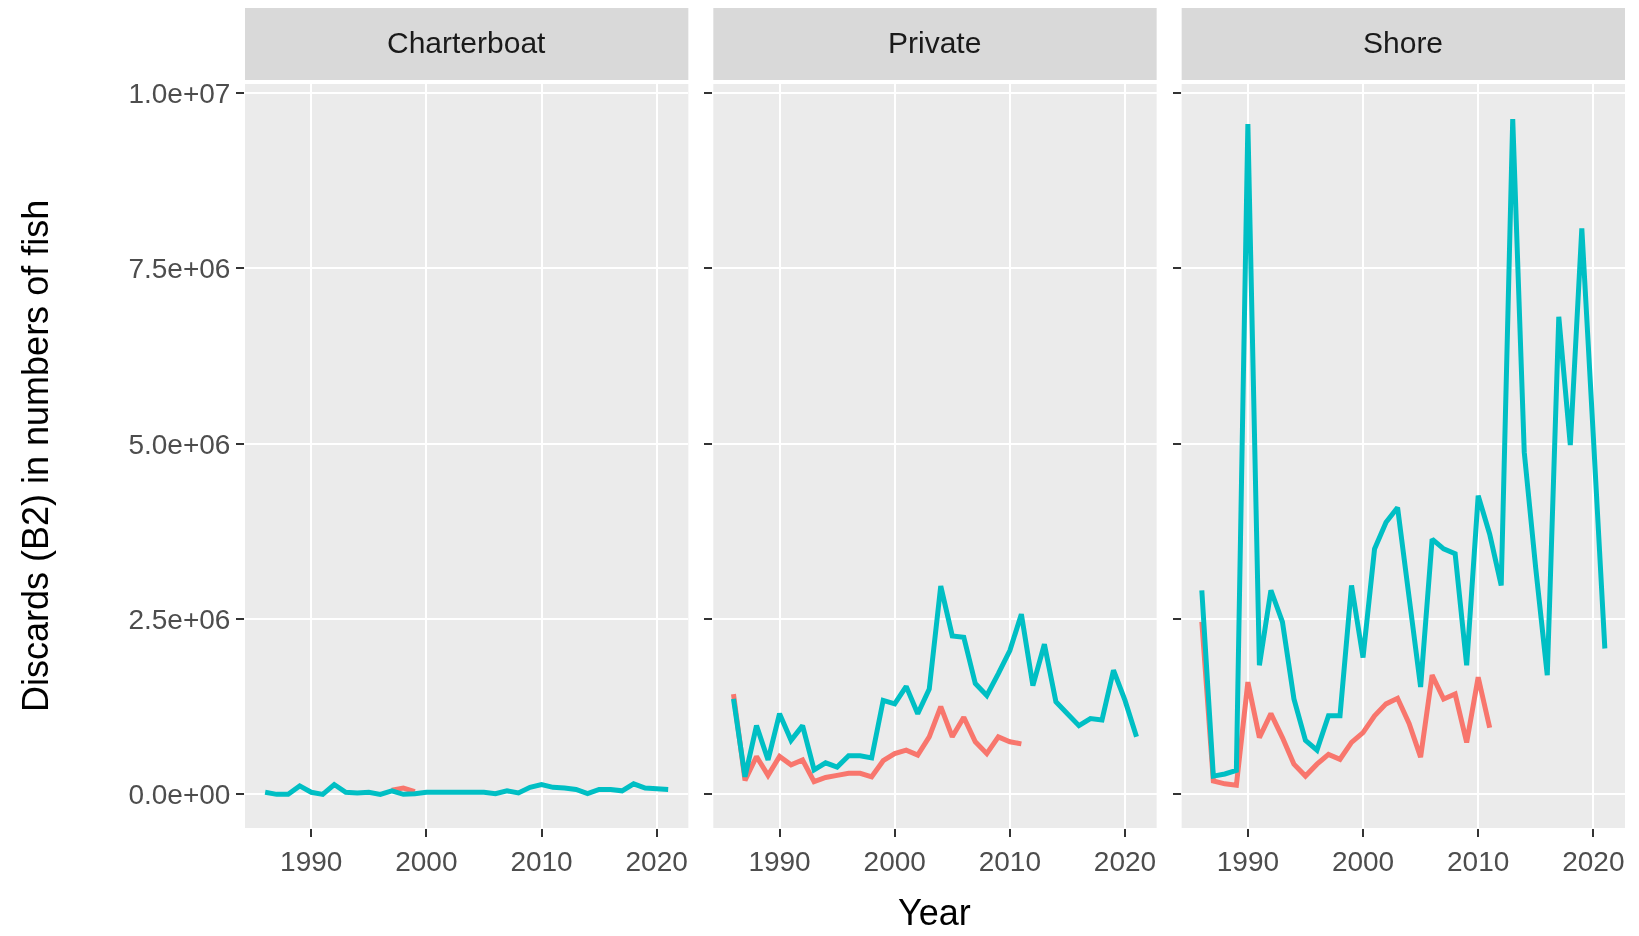 This screenshot has height=936, width=1639. Describe the element at coordinates (35, 455) in the screenshot. I see `y-axis-title: Discards (B2) in numbers of fish` at that location.